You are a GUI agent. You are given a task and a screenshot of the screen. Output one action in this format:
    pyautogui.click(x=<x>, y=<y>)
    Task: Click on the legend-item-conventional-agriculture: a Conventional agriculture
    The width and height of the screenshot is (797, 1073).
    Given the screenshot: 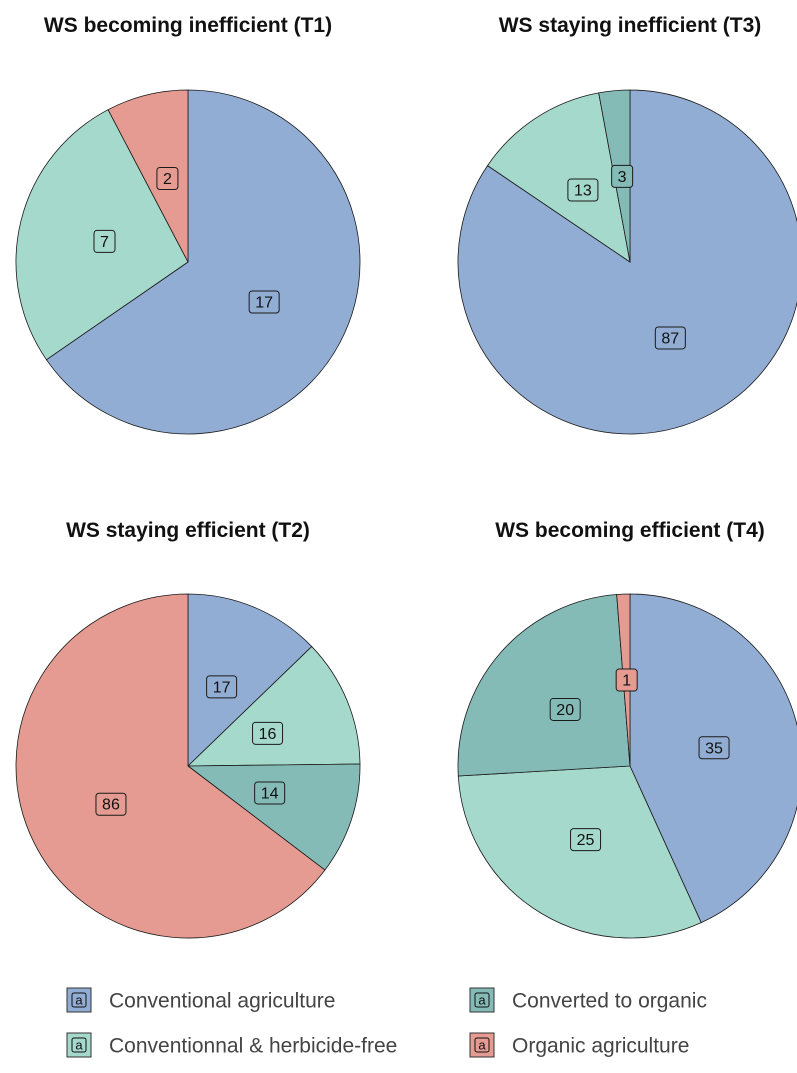 What is the action you would take?
    pyautogui.click(x=200, y=1000)
    